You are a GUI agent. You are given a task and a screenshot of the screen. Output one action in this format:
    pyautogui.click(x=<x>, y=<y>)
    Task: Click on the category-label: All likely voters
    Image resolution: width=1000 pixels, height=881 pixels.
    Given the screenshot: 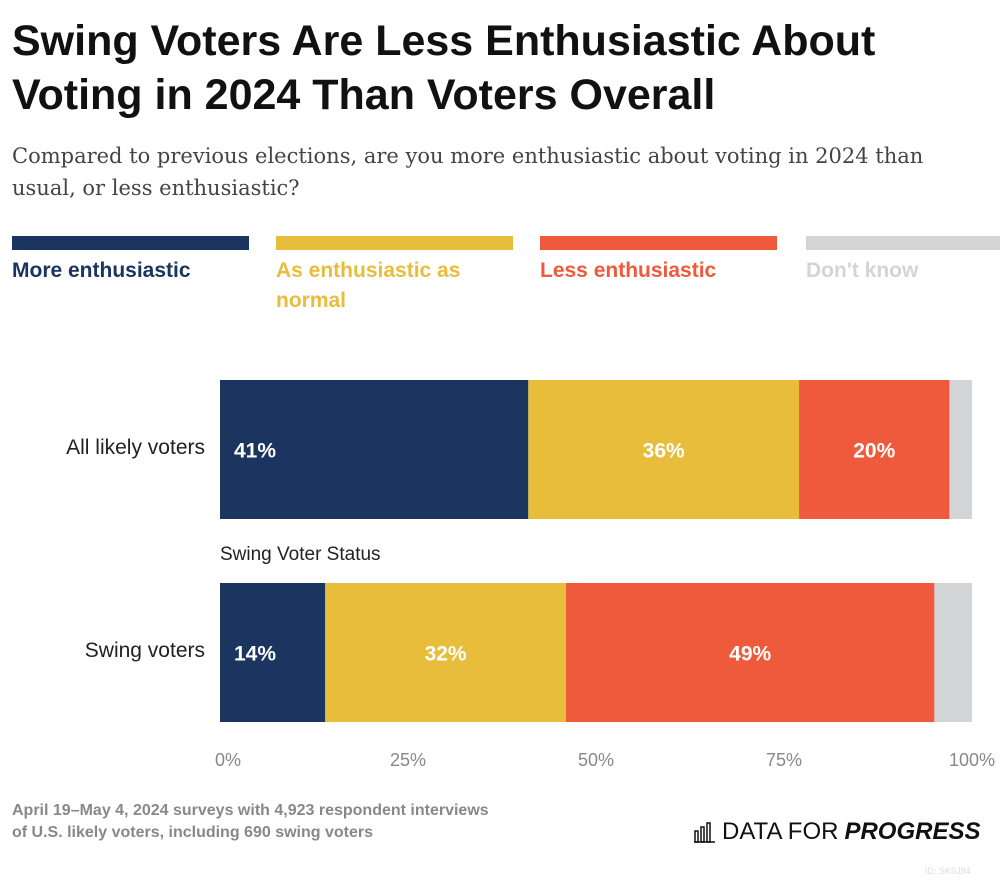 What is the action you would take?
    pyautogui.click(x=135, y=447)
    